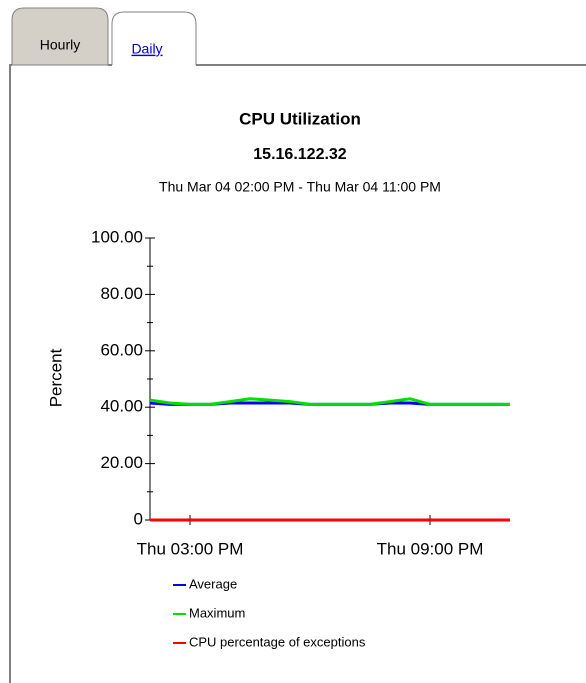  Describe the element at coordinates (121, 406) in the screenshot. I see `y-tick-label: 40.00` at that location.